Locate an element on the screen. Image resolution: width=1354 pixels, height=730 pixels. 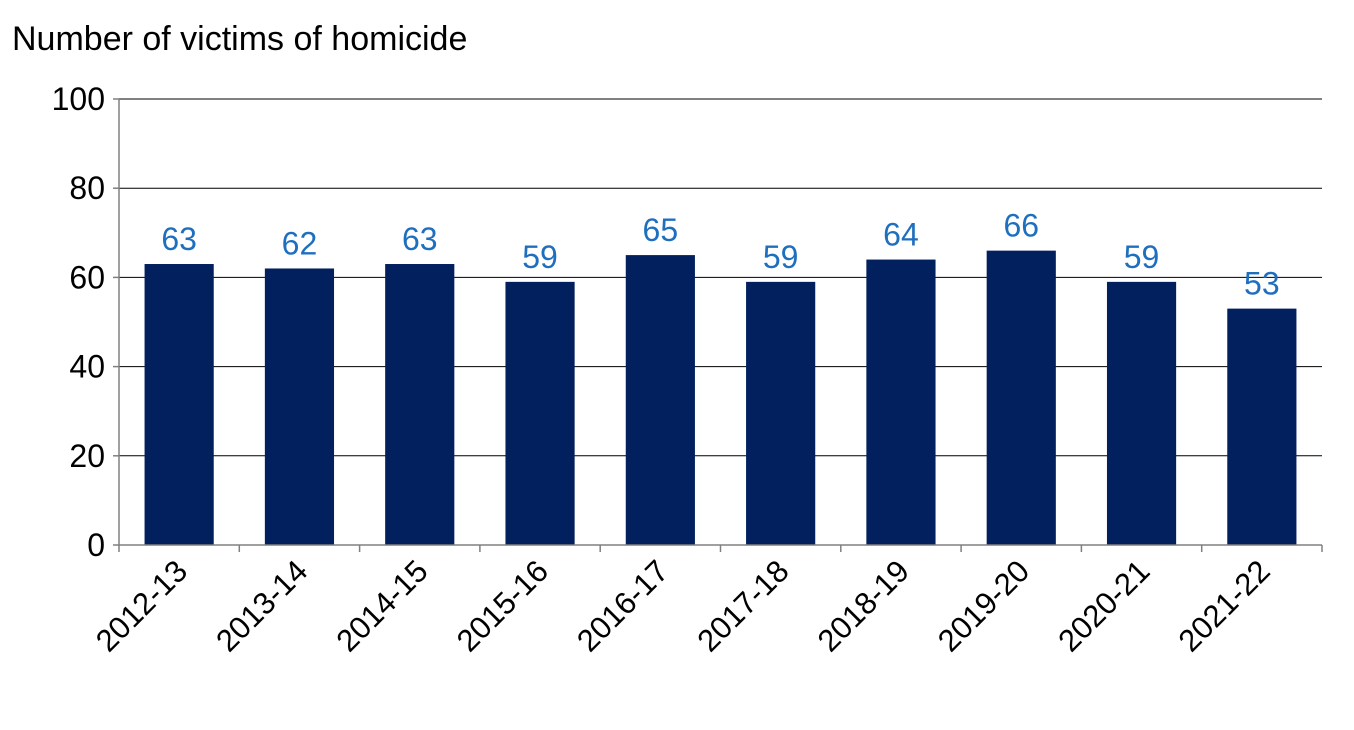
x-tick-label: 2014-15 is located at coordinates (381, 605).